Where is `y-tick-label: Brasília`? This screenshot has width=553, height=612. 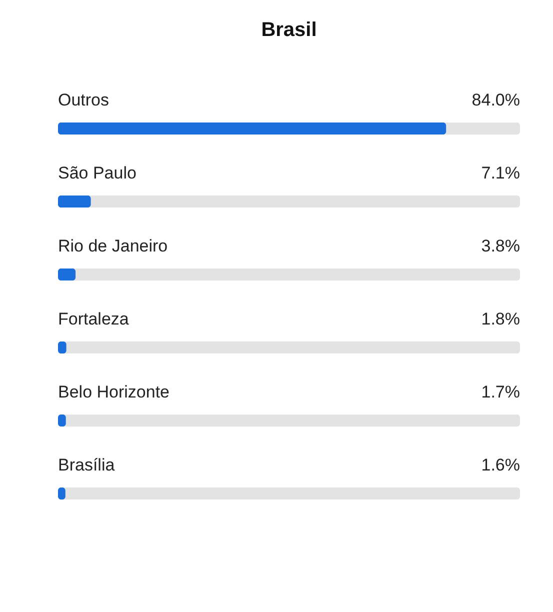
y-tick-label: Brasília is located at coordinates (87, 465).